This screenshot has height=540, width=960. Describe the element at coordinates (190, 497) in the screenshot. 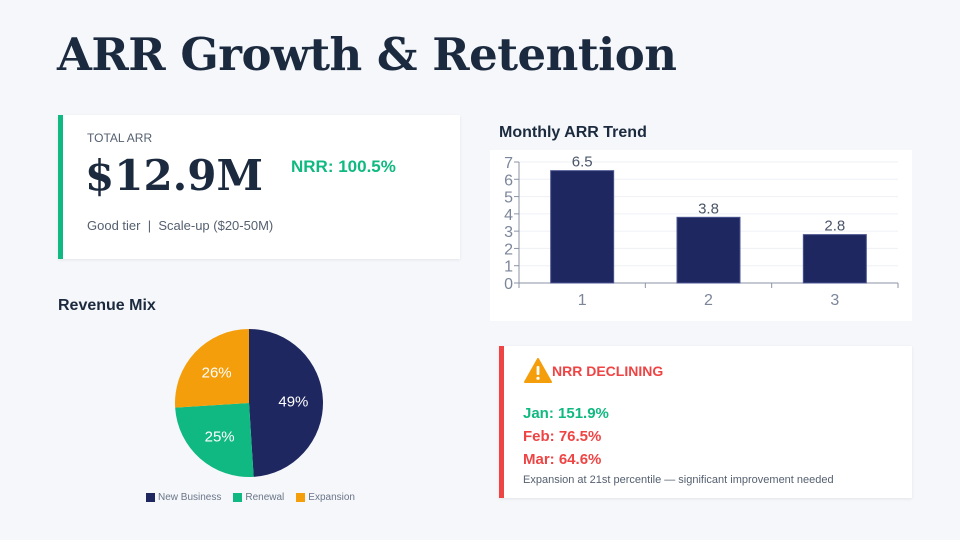

I see `legend-label: New Business` at that location.